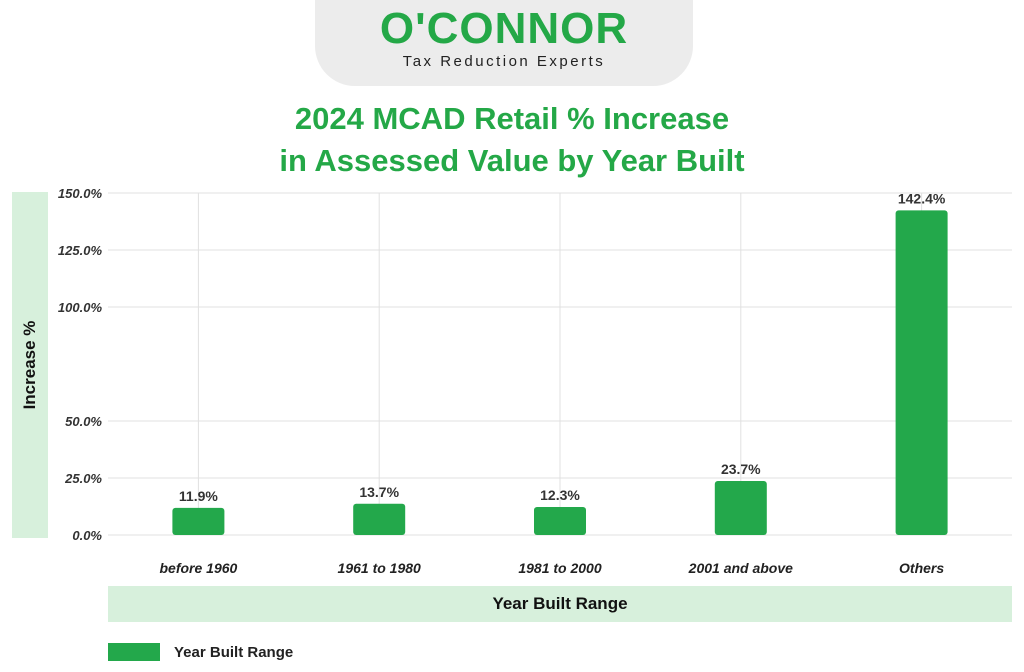 Image resolution: width=1024 pixels, height=672 pixels. Describe the element at coordinates (921, 568) in the screenshot. I see `x-category-label: Others` at that location.